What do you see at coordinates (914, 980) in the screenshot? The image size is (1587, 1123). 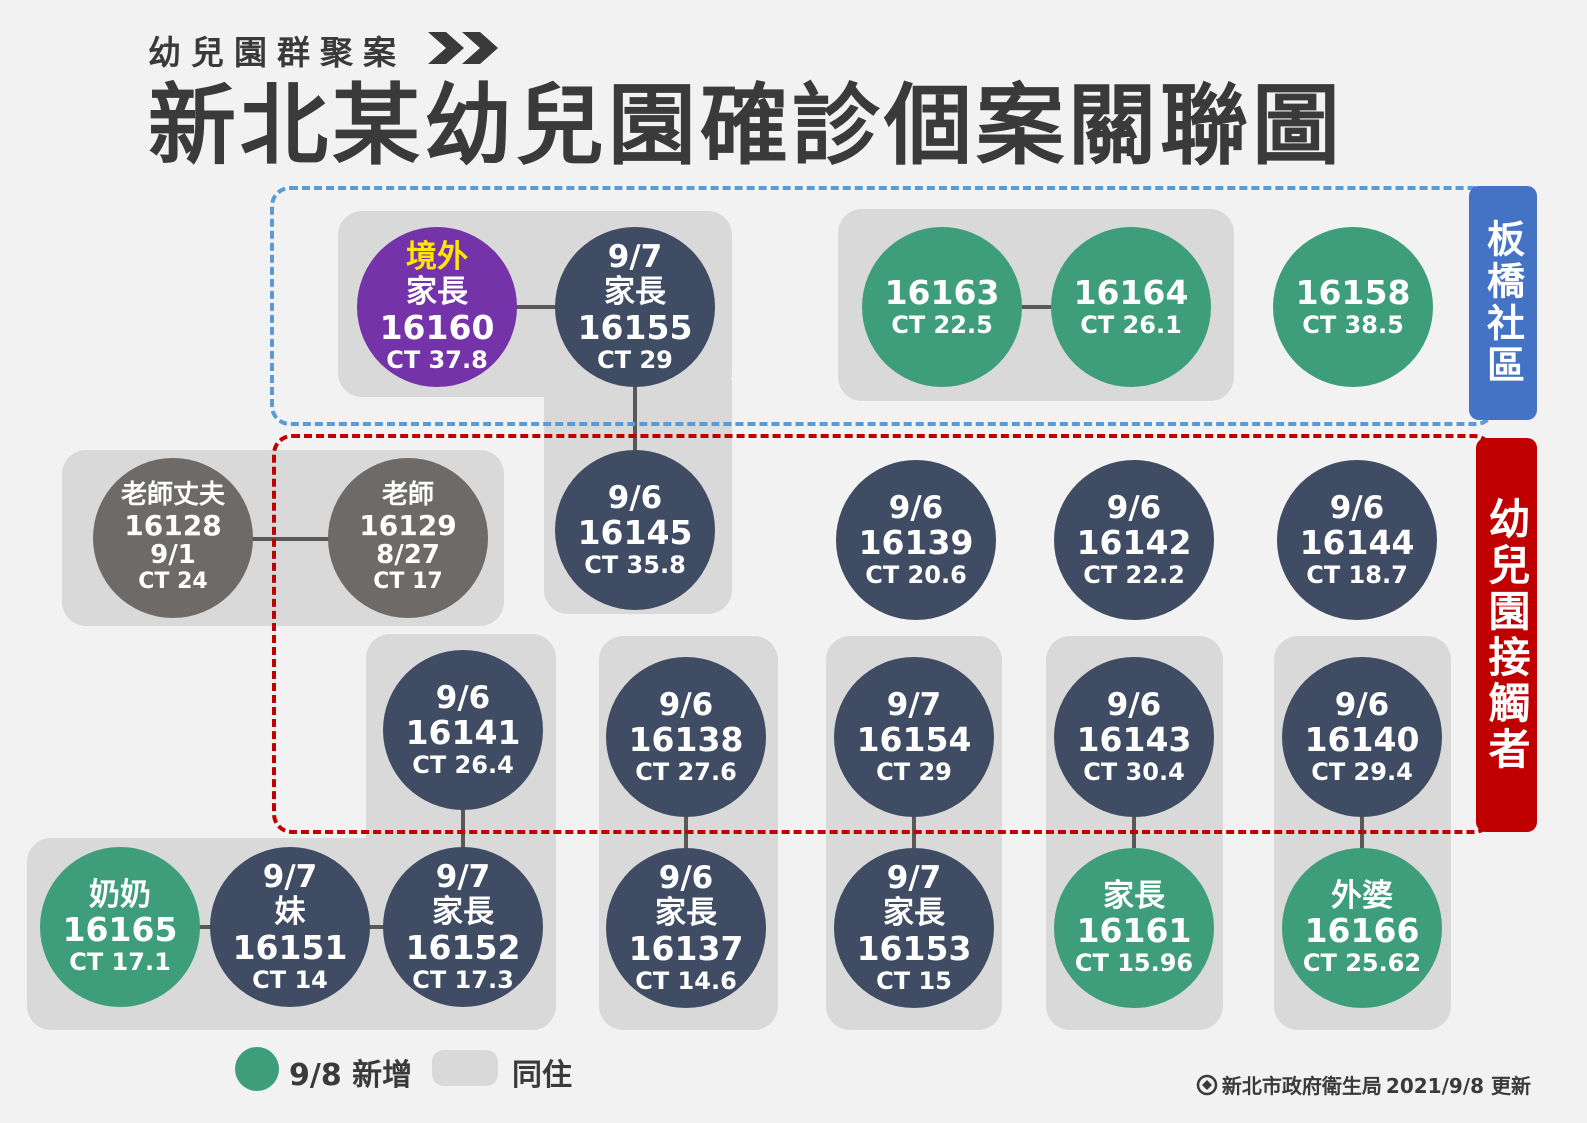 I see `case-ct: CT 15` at bounding box center [914, 980].